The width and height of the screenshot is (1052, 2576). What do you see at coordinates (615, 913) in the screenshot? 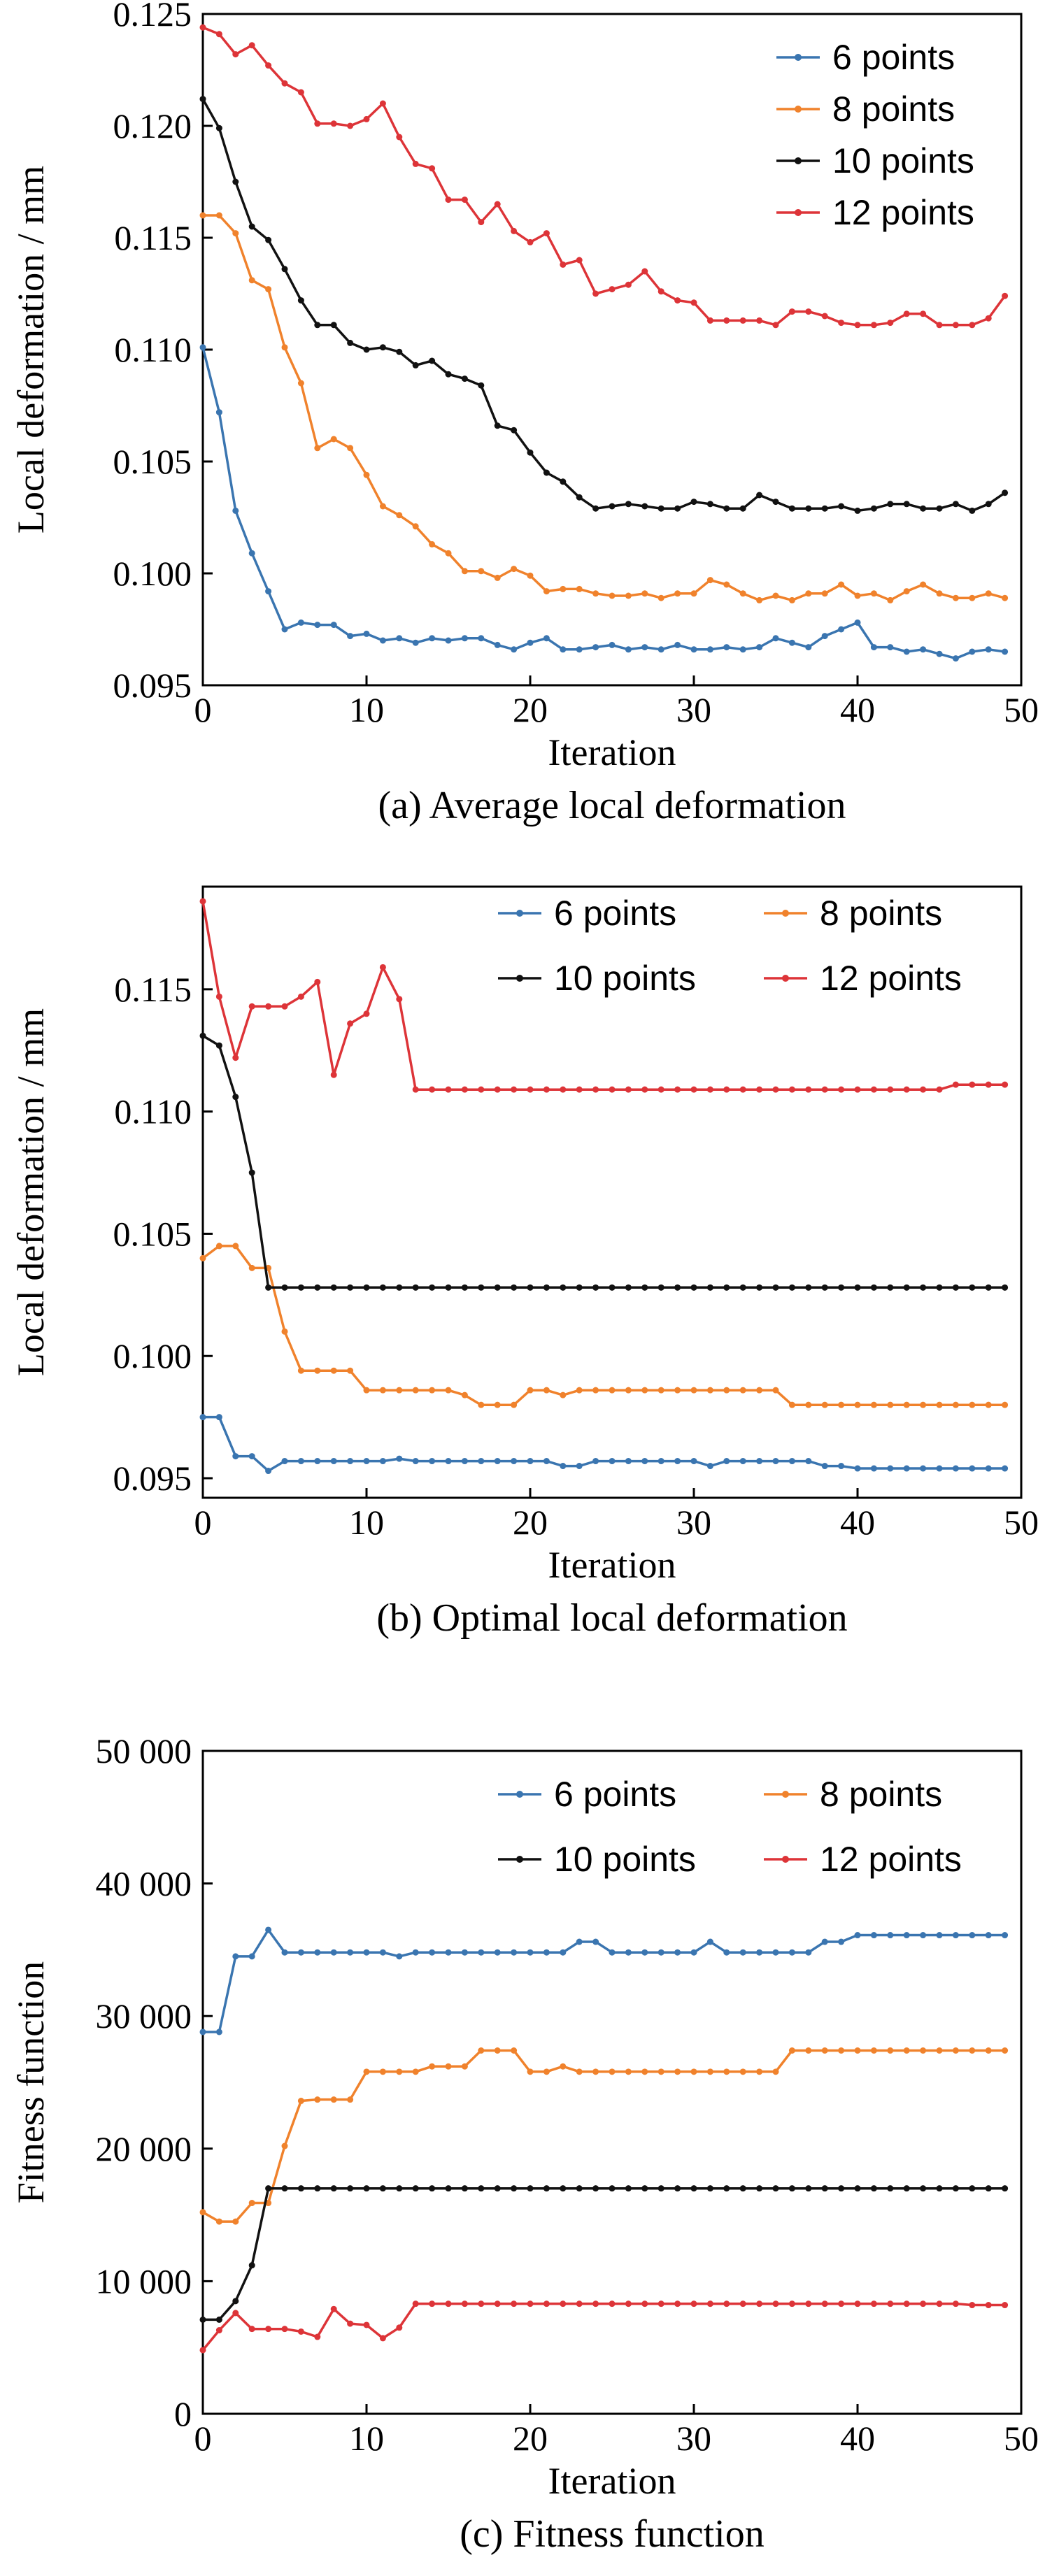
I see `legend-label: 6 points` at bounding box center [615, 913].